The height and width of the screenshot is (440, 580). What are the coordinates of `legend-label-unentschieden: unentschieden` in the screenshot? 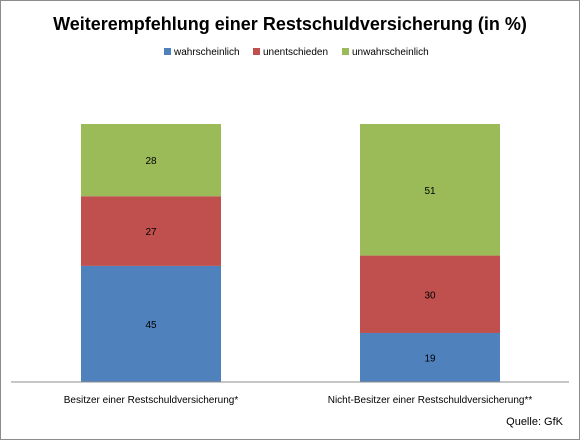 It's located at (295, 52).